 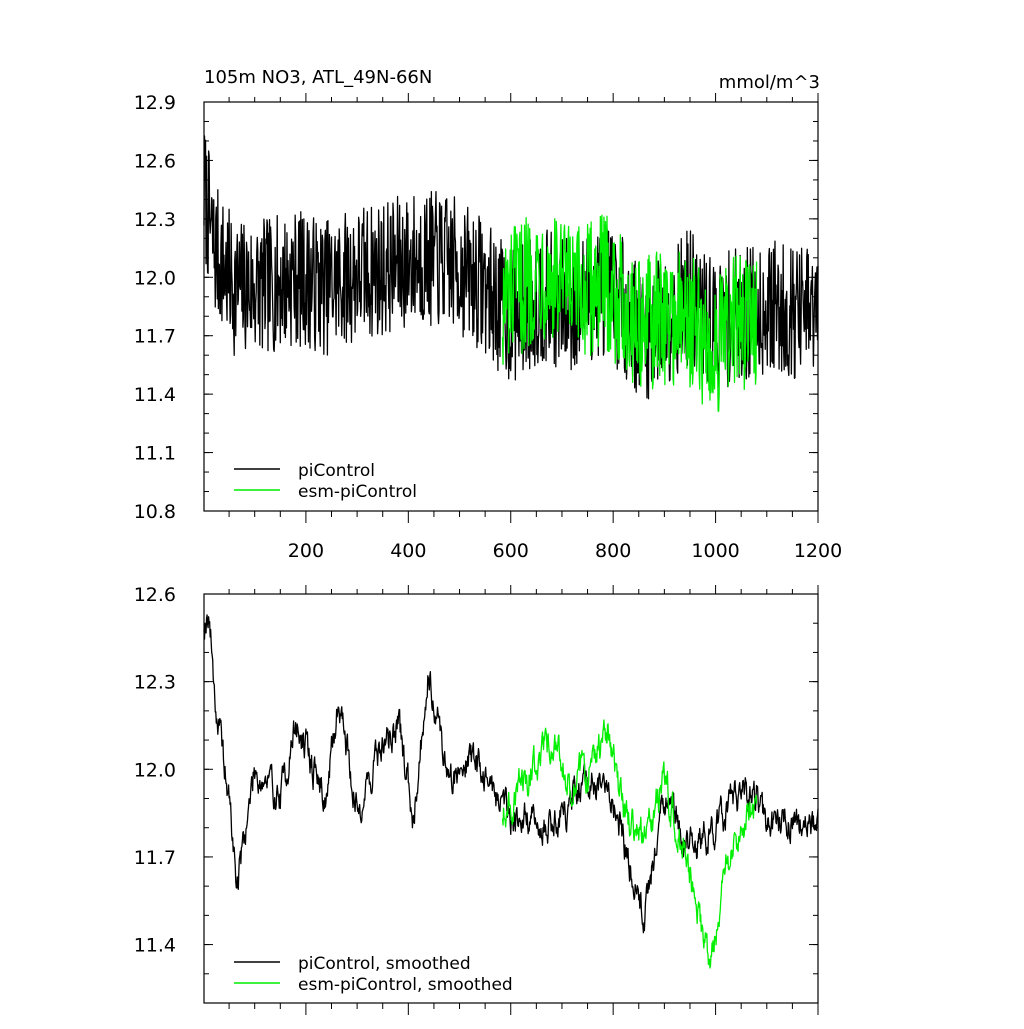 I want to click on x-tick-label: 800, so click(x=613, y=551).